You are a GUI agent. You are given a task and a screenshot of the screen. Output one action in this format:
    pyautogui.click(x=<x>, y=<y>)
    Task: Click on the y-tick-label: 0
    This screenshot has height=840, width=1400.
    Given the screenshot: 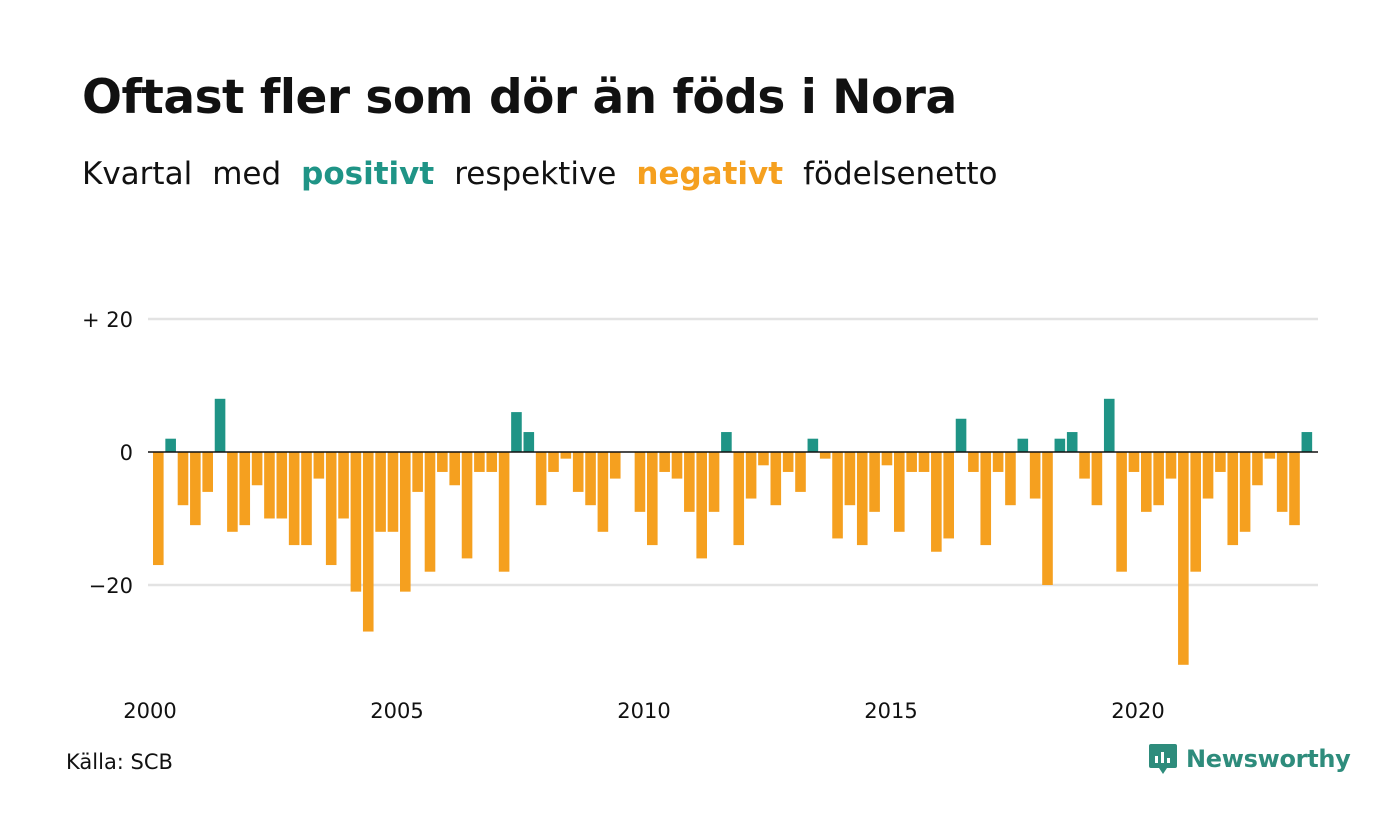 What is the action you would take?
    pyautogui.click(x=126, y=453)
    